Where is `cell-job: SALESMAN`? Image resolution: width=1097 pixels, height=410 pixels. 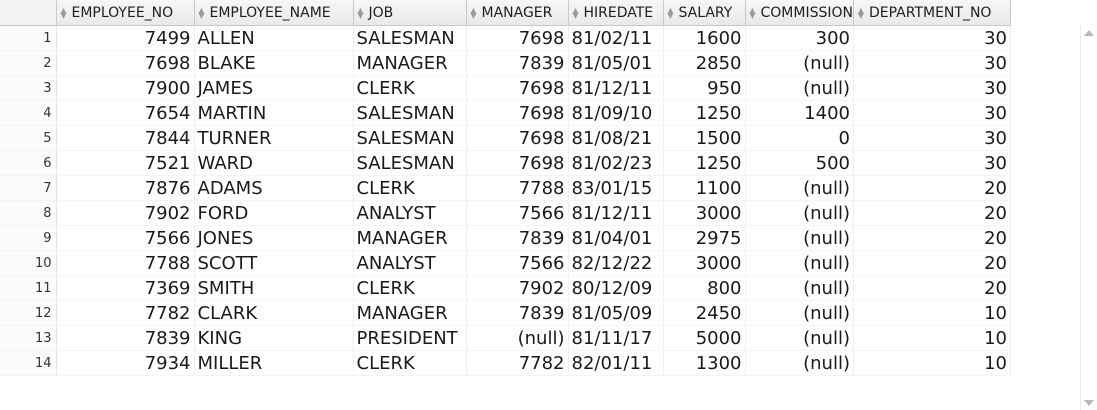 cell-job: SALESMAN is located at coordinates (410, 113).